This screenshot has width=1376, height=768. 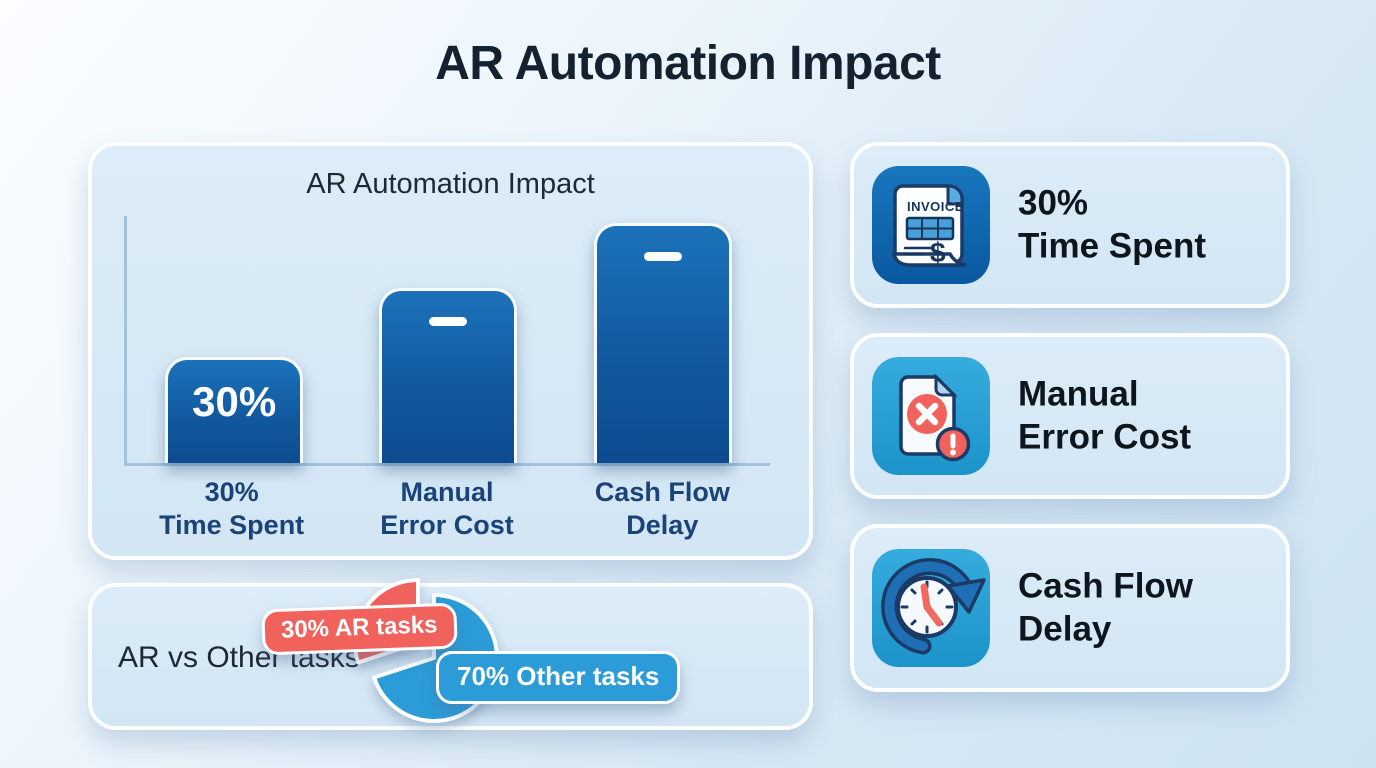 What do you see at coordinates (938, 252) in the screenshot?
I see `dollar-sign: $` at bounding box center [938, 252].